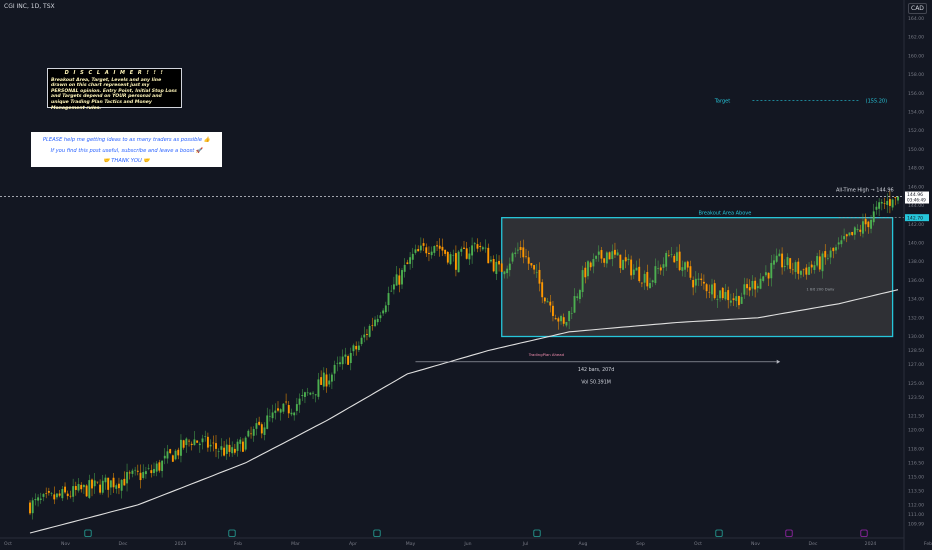 This screenshot has height=550, width=932. Describe the element at coordinates (916, 200) in the screenshot. I see `bar-countdown: 03:46:49` at that location.